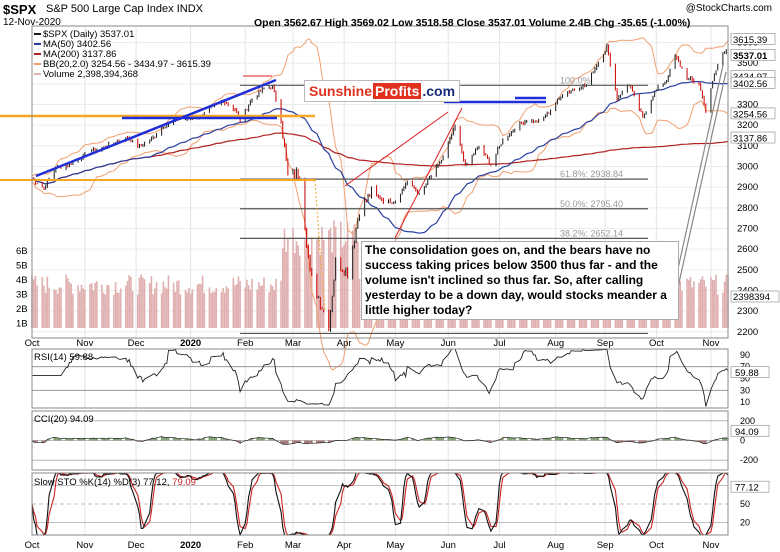 Image resolution: width=780 pixels, height=552 pixels. What do you see at coordinates (591, 174) in the screenshot?
I see `fib-label: 61.8%: 2938.84` at bounding box center [591, 174].